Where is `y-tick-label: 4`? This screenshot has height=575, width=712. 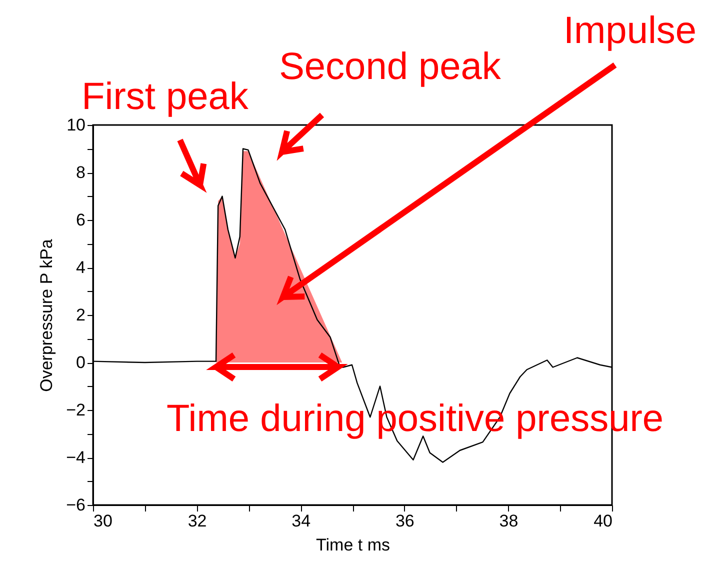
y-tick-label: 4 is located at coordinates (81, 267).